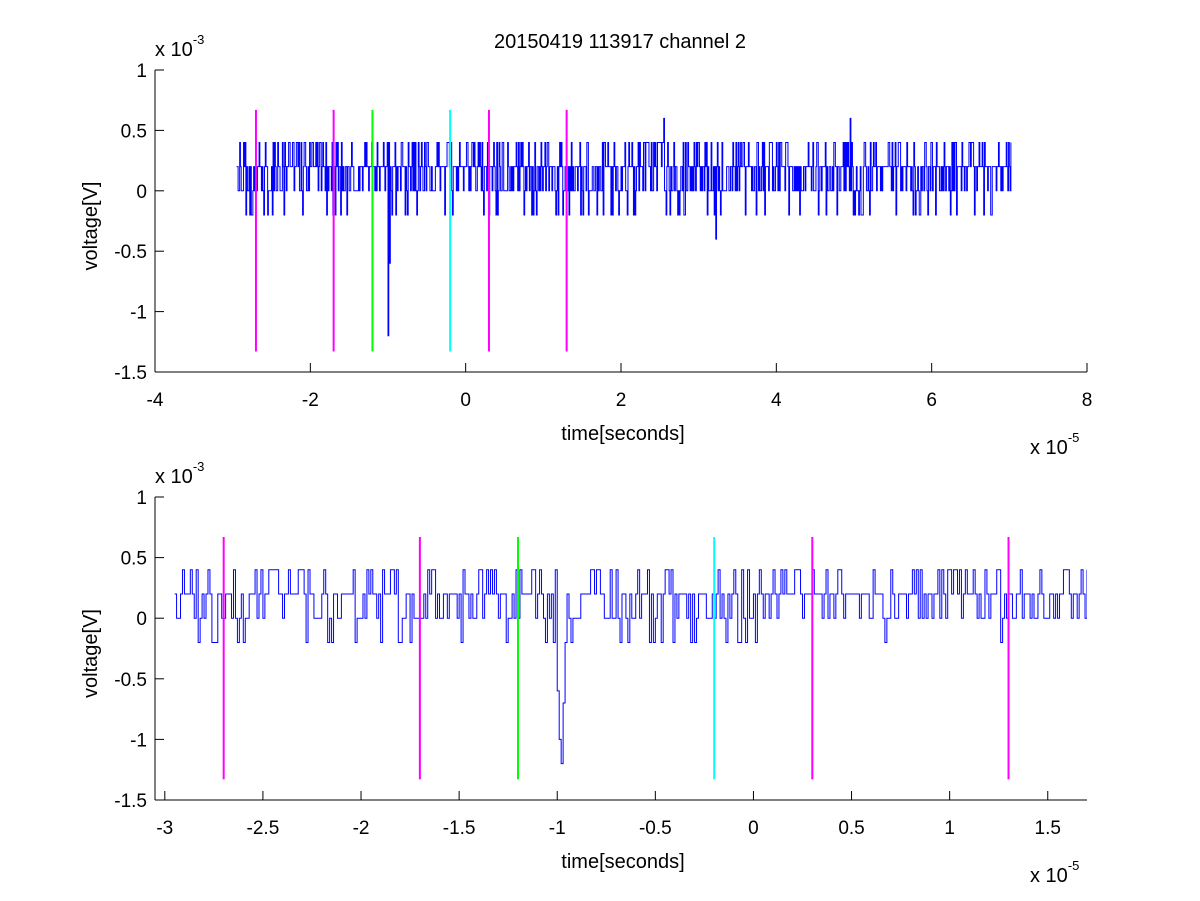 The image size is (1200, 901). What do you see at coordinates (620, 42) in the screenshot?
I see `chart-title: 20150419 113917 channel 2` at bounding box center [620, 42].